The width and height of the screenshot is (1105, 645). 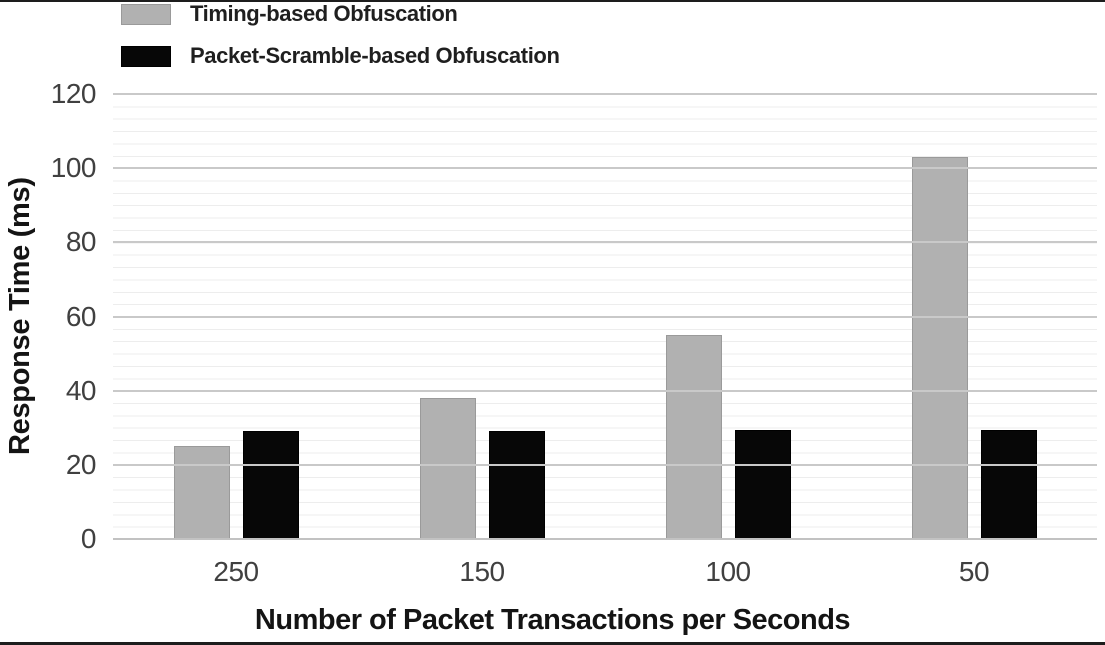 I want to click on legend-label: Packet-Scramble-based Obfuscation, so click(x=375, y=55).